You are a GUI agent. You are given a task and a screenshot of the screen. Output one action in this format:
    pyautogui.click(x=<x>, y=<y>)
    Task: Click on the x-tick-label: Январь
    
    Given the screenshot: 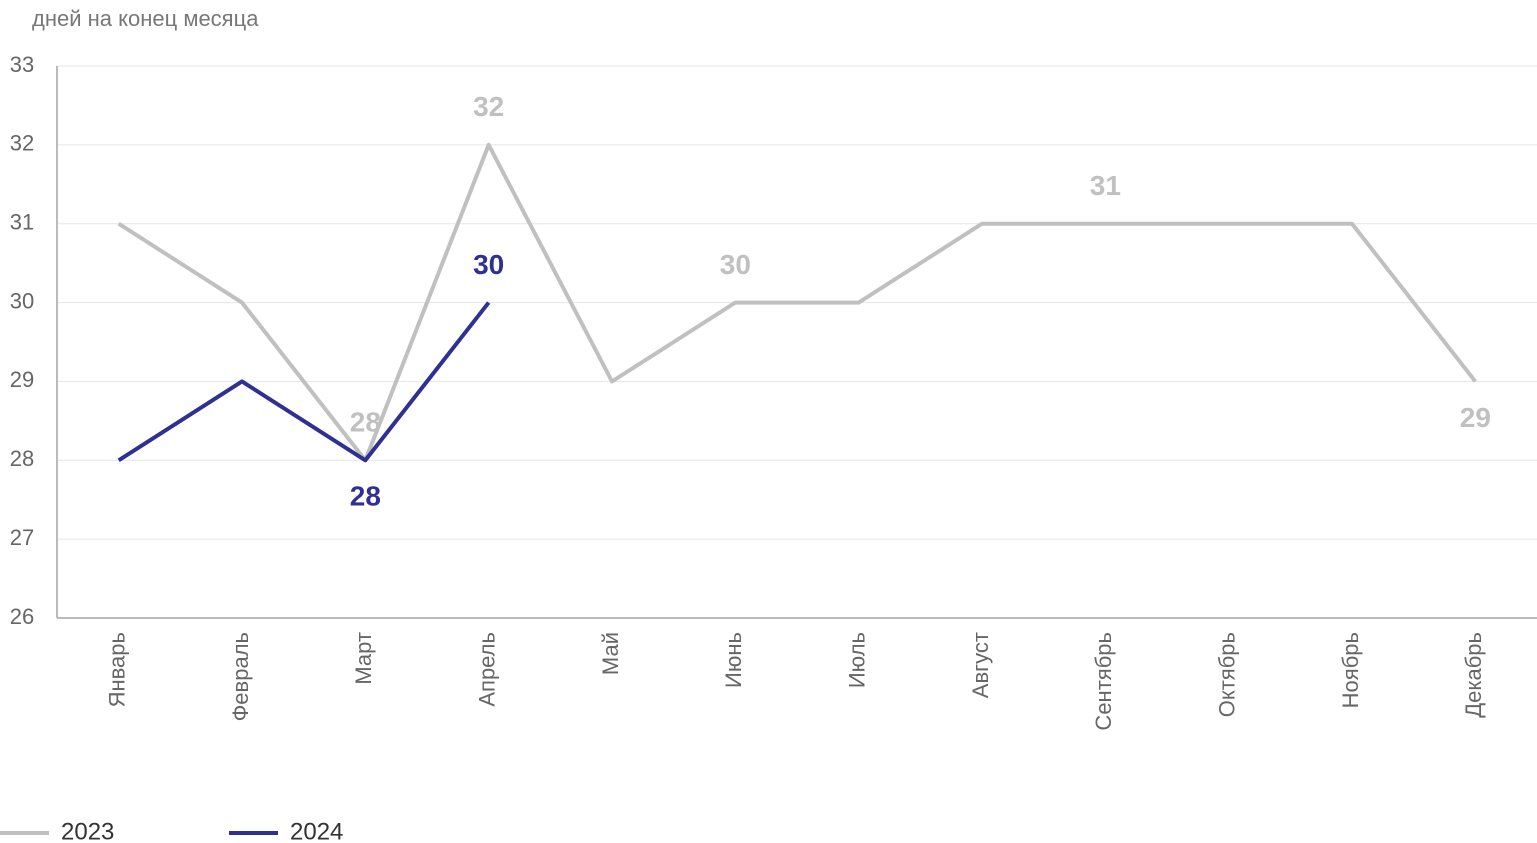 What is the action you would take?
    pyautogui.click(x=116, y=669)
    